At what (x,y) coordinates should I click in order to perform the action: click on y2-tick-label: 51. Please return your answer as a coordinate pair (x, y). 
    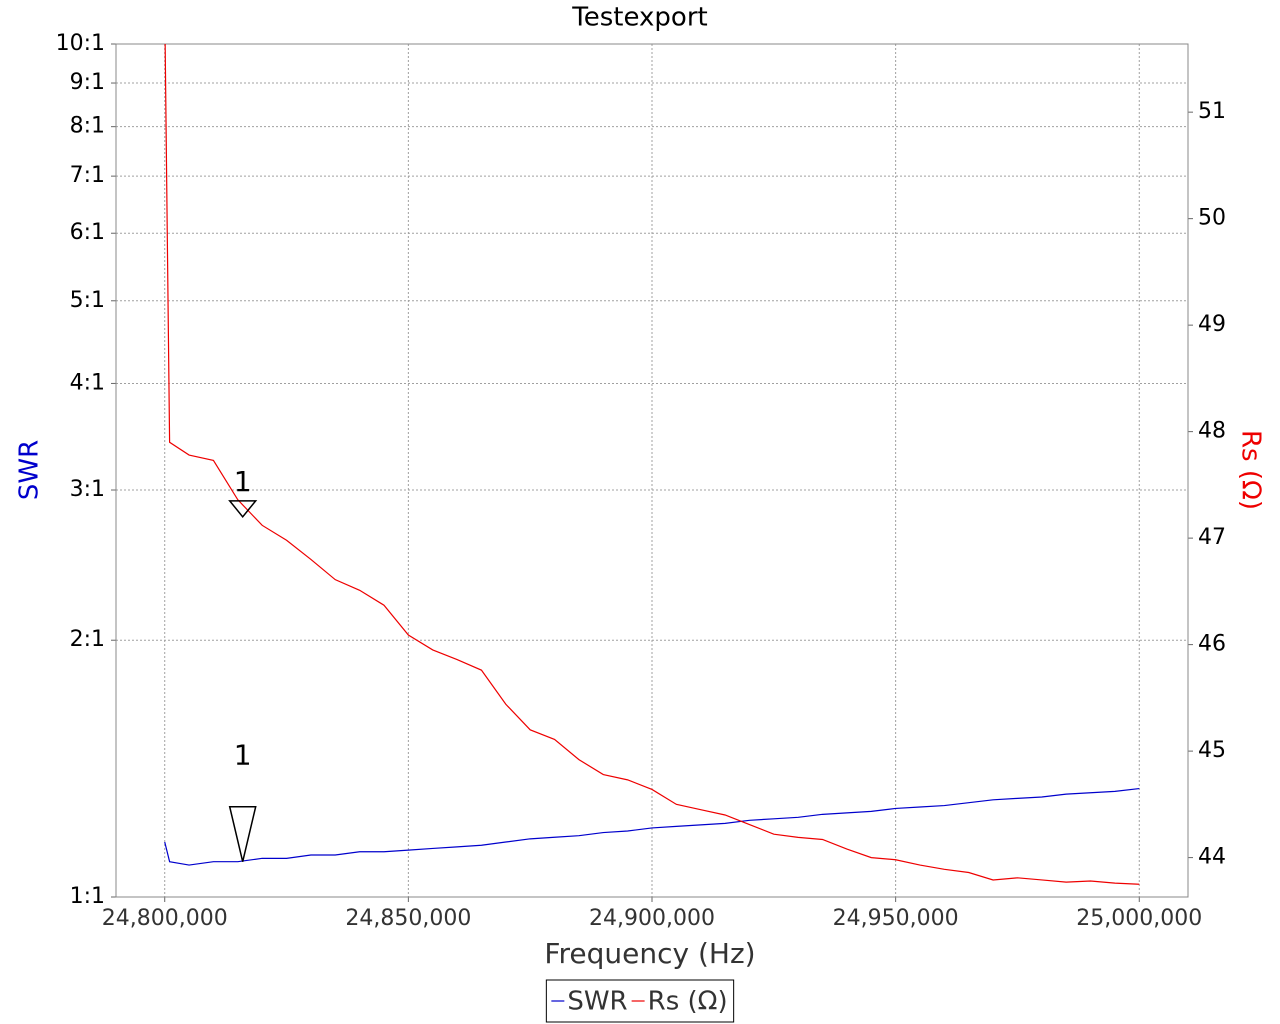
    Looking at the image, I should click on (1212, 111).